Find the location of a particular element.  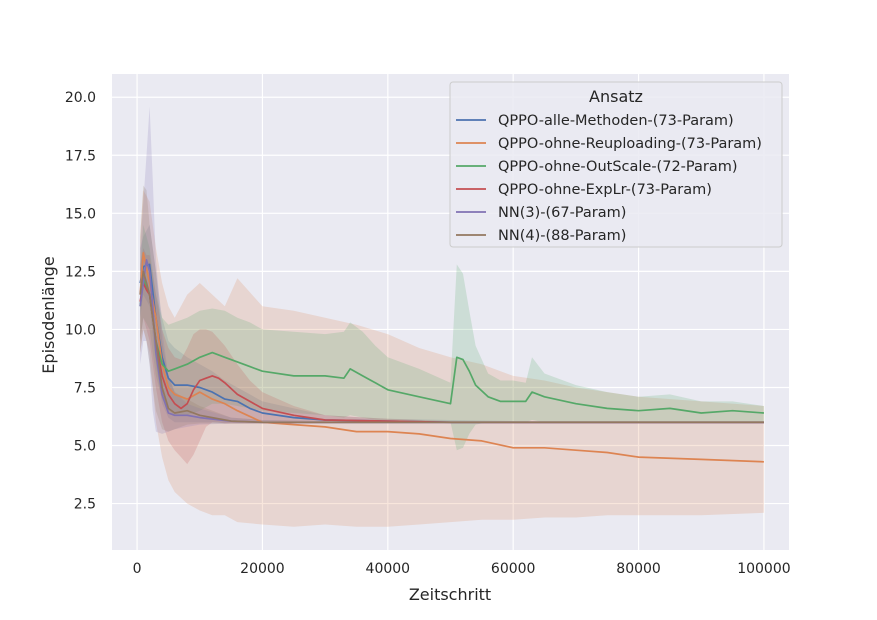

legend-title: Ansatz is located at coordinates (616, 96).